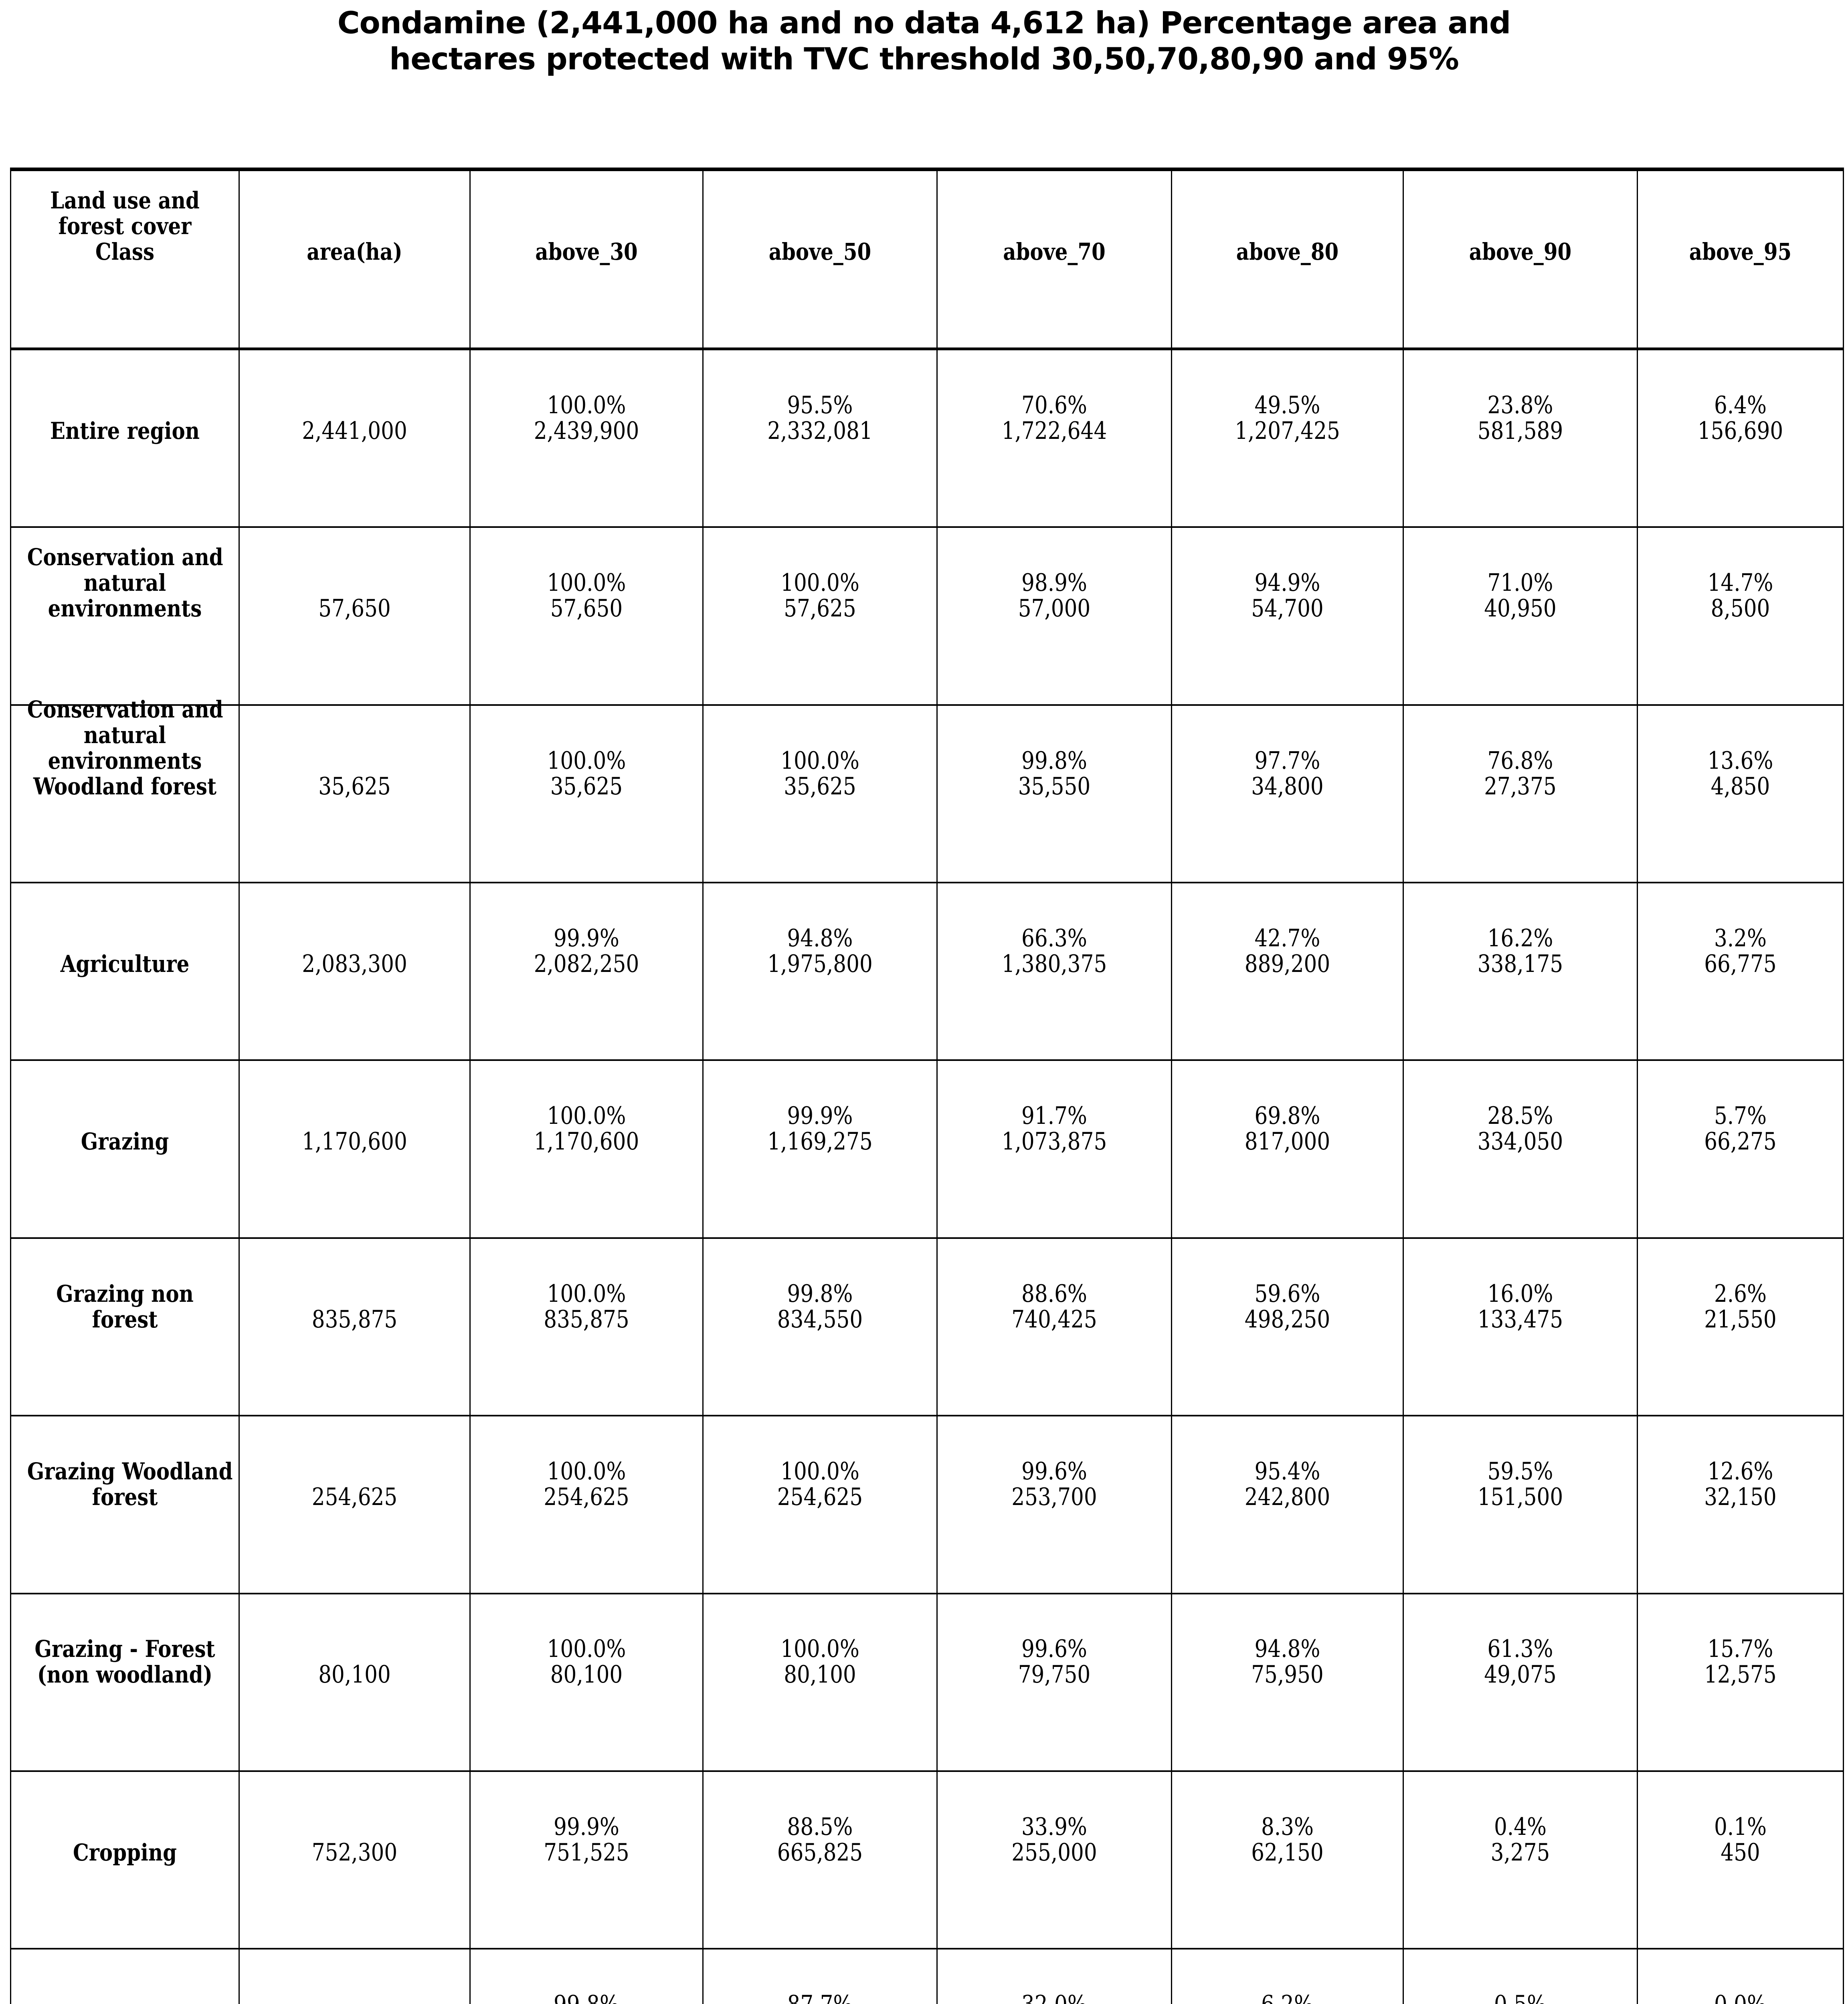 This screenshot has height=2004, width=1848. Describe the element at coordinates (1740, 1649) in the screenshot. I see `text-line: 15.7%` at that location.